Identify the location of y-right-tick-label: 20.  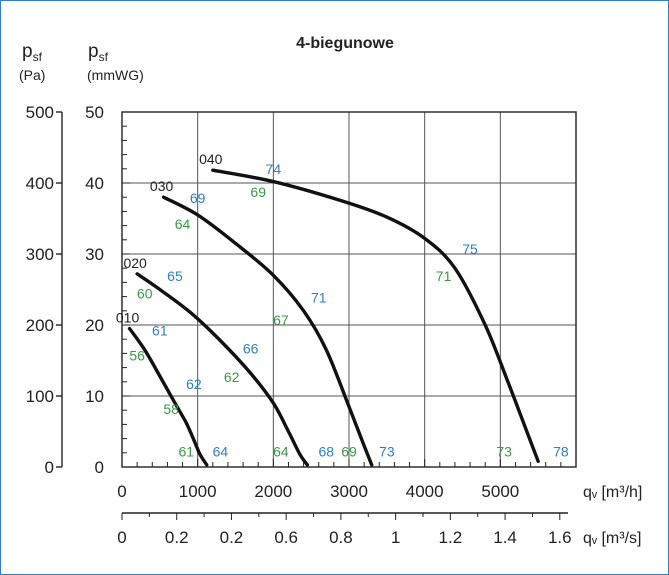
(94, 325).